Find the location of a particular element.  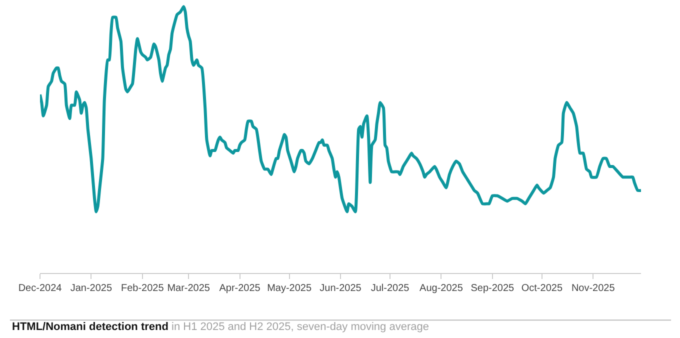

x-tick-label: Sep-2025 is located at coordinates (492, 288).